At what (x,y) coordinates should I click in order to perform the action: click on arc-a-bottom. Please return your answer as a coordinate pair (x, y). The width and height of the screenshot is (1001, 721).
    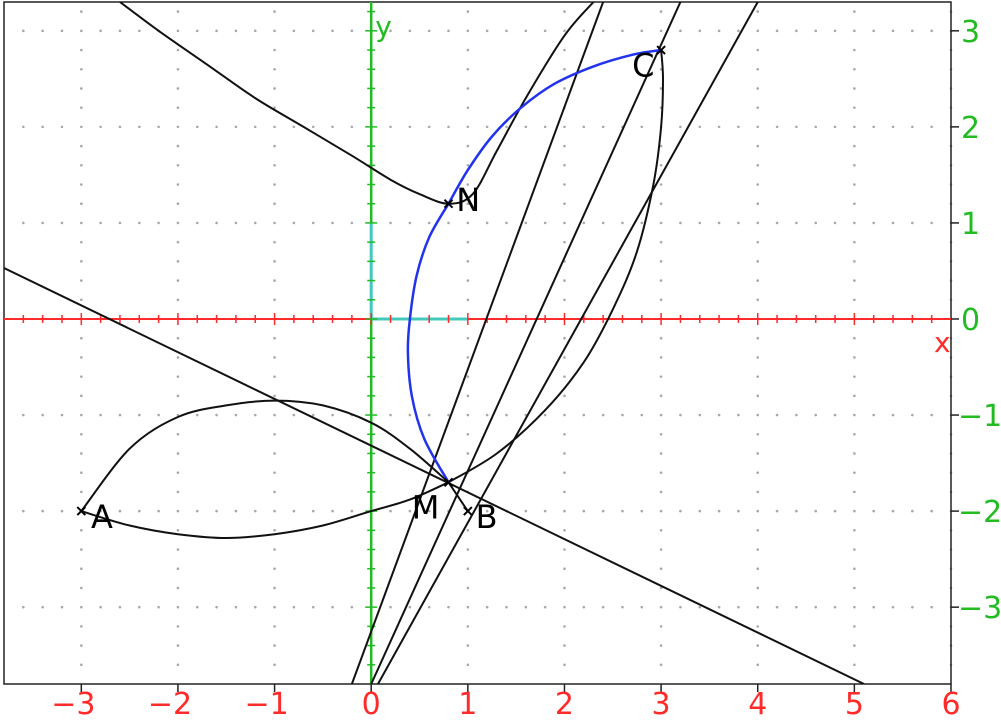
    Looking at the image, I should click on (265, 510).